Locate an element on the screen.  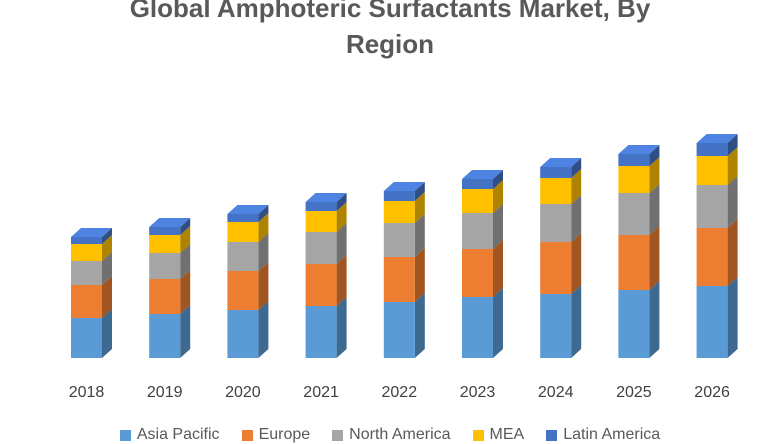
bar-segment-mea-2025 is located at coordinates (639, 175).